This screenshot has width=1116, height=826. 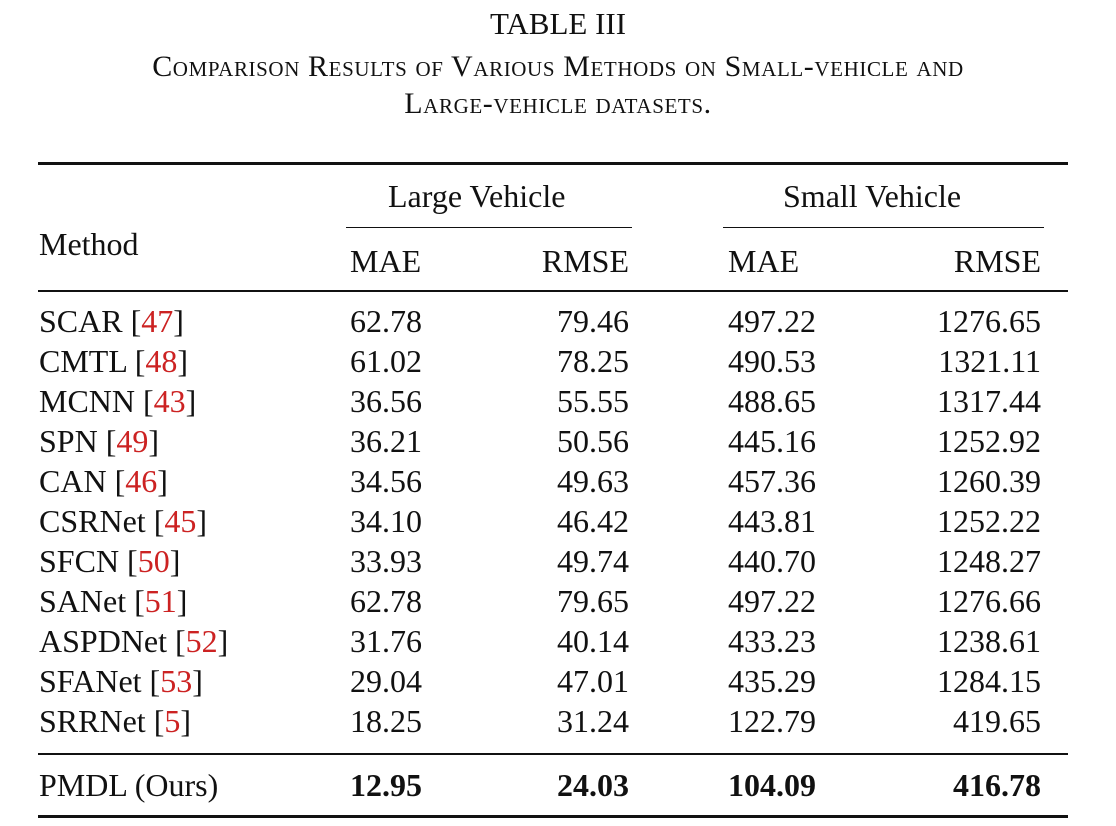 What do you see at coordinates (772, 361) in the screenshot?
I see `small-mae-value: 490.53` at bounding box center [772, 361].